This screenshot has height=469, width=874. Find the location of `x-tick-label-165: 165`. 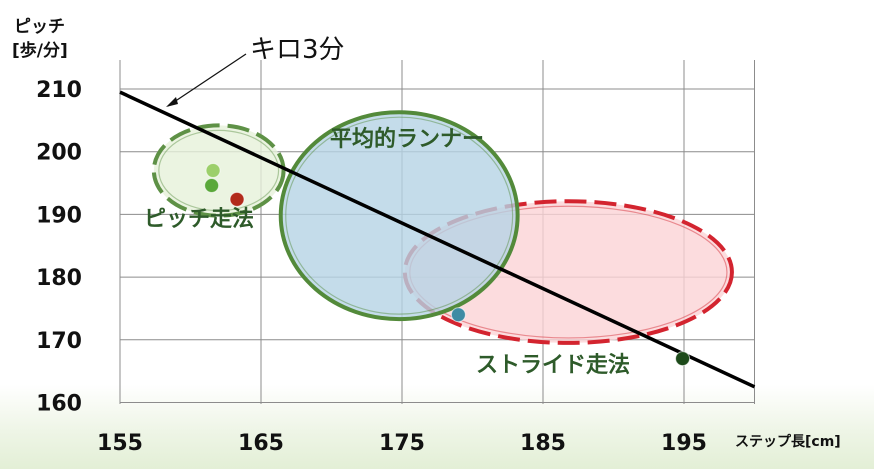

x-tick-label-165: 165 is located at coordinates (261, 443).